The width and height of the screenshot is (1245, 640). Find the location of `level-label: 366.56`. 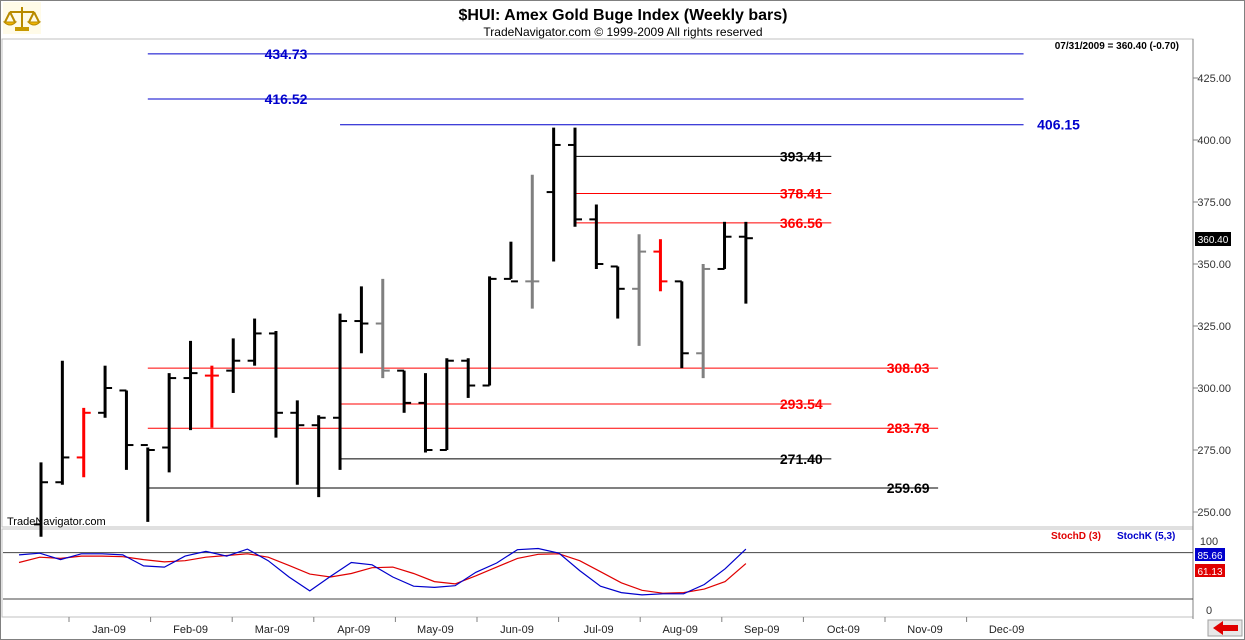

level-label: 366.56 is located at coordinates (801, 223).